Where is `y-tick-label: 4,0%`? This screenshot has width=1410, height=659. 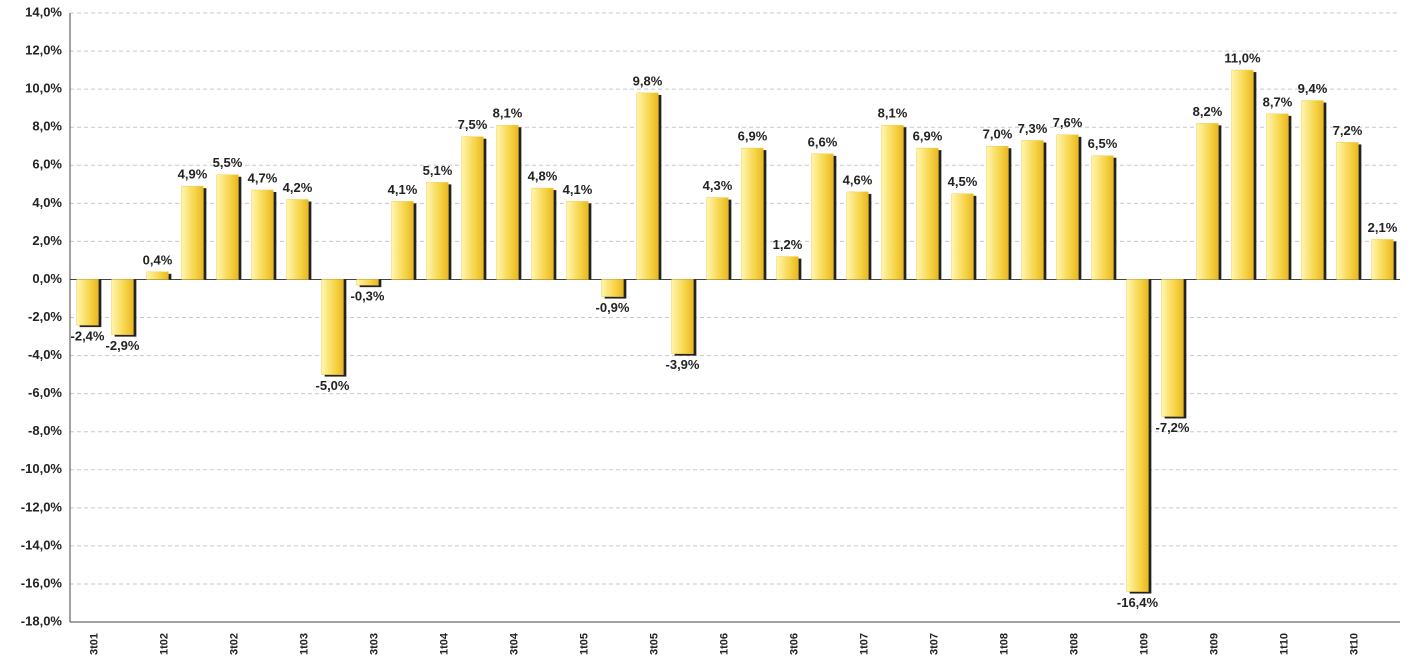
y-tick-label: 4,0% is located at coordinates (47, 202).